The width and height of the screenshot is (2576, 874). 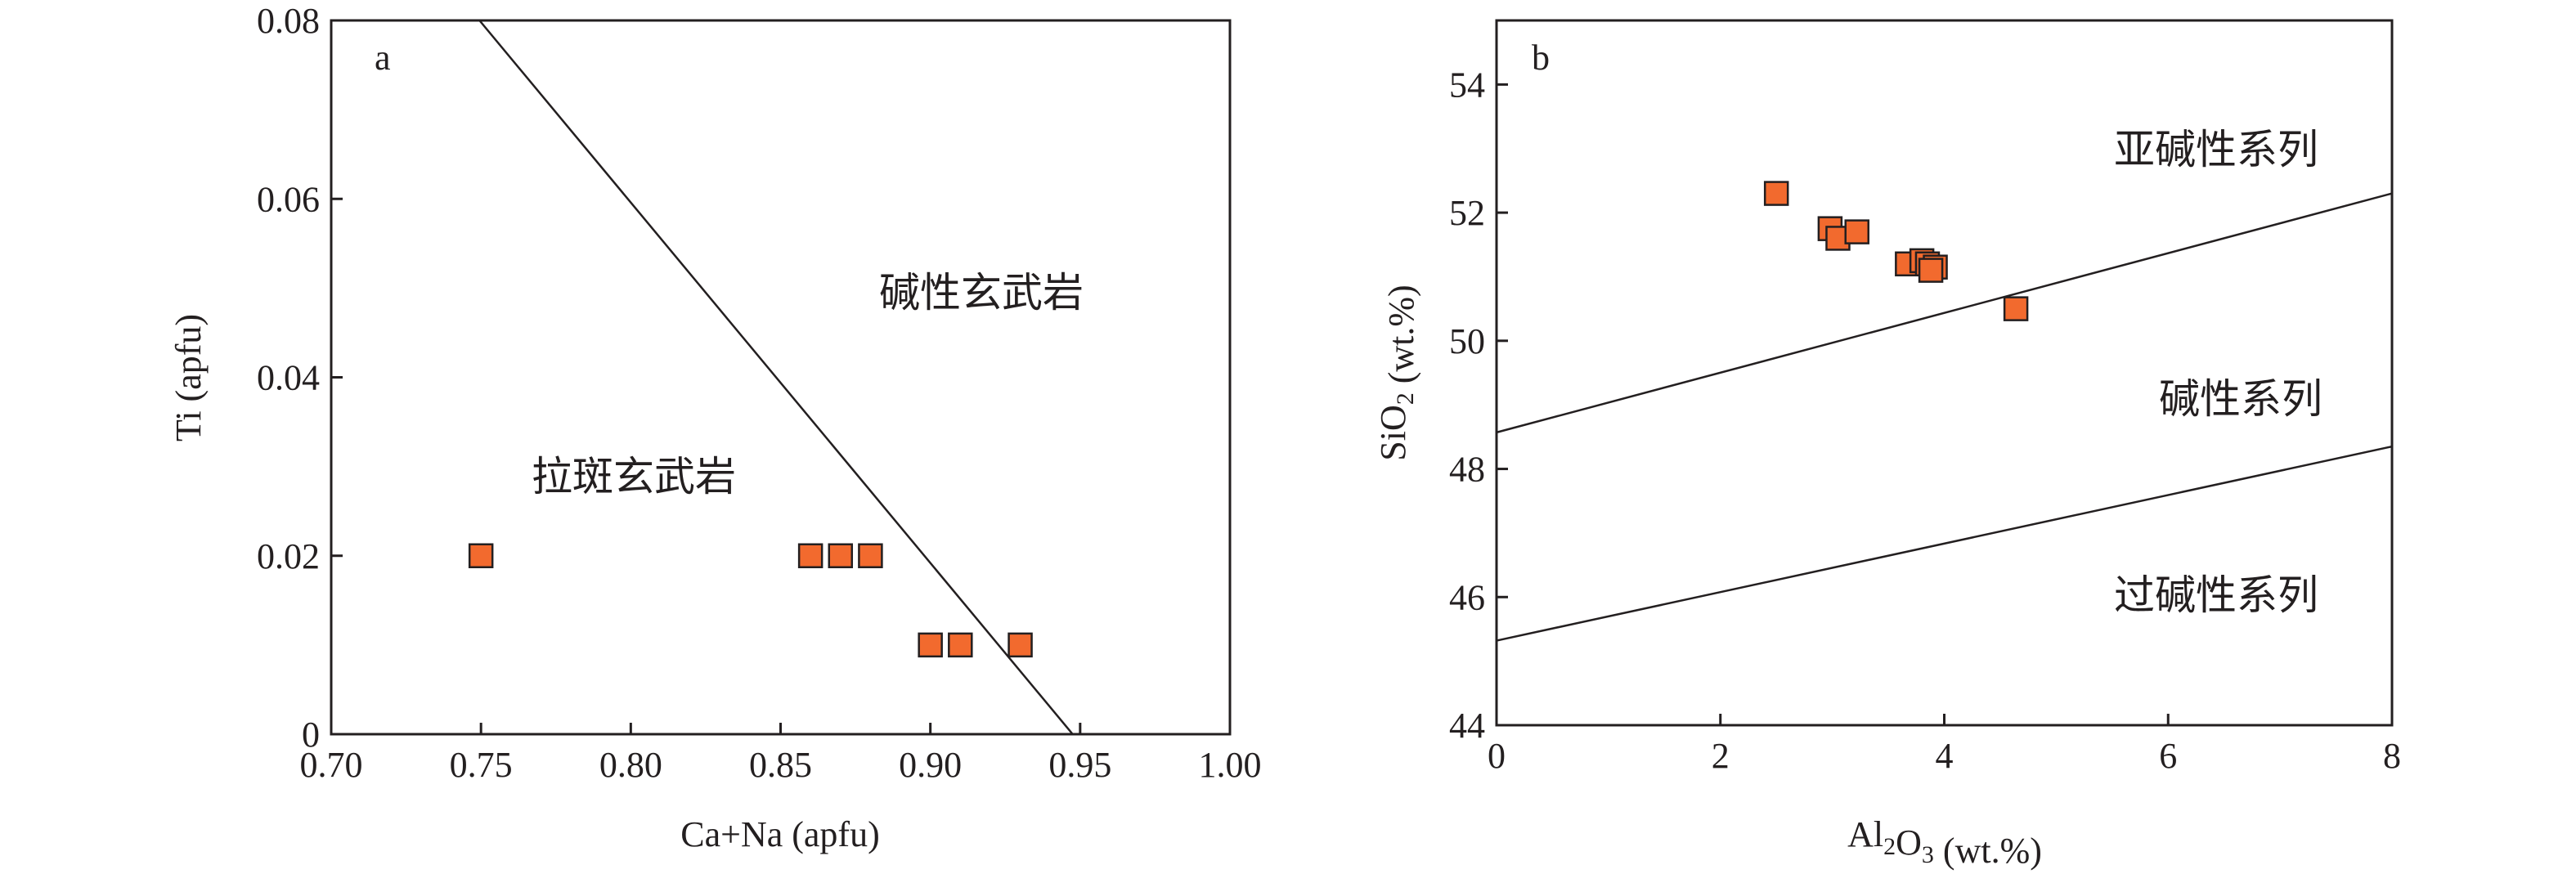 I want to click on panel-a-y-axis-title: Ti (apfu), so click(x=188, y=377).